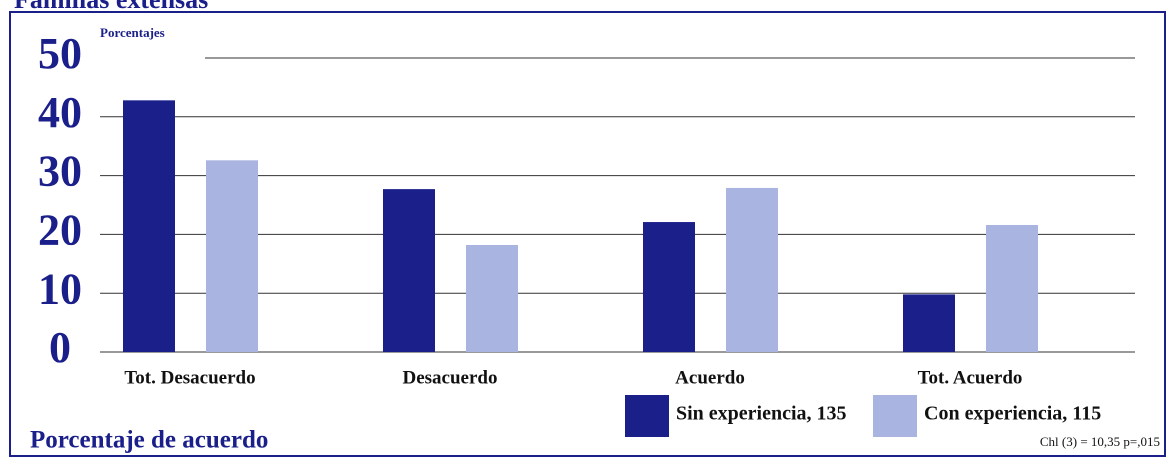 The height and width of the screenshot is (459, 1171). What do you see at coordinates (60, 112) in the screenshot?
I see `y-tick-label: 40` at bounding box center [60, 112].